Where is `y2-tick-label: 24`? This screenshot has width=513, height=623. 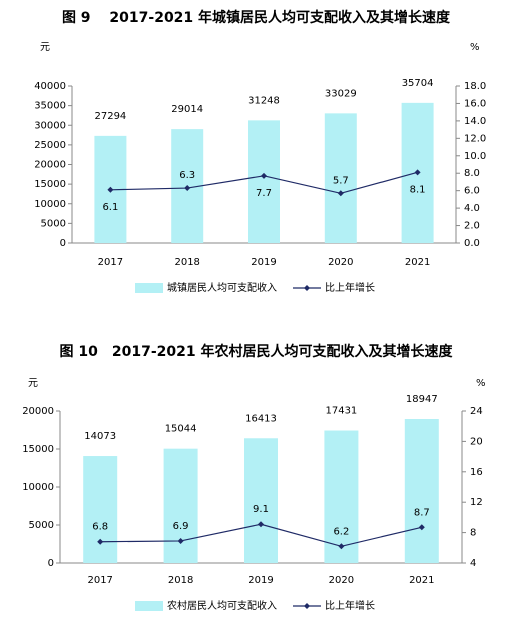 y2-tick-label: 24 is located at coordinates (476, 411).